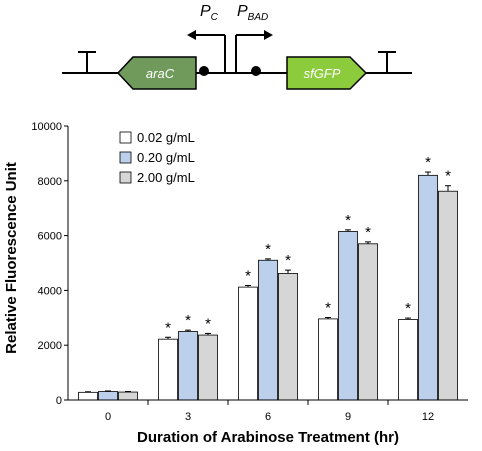 This screenshot has height=451, width=482. I want to click on y-tick-label: 0, so click(59, 401).